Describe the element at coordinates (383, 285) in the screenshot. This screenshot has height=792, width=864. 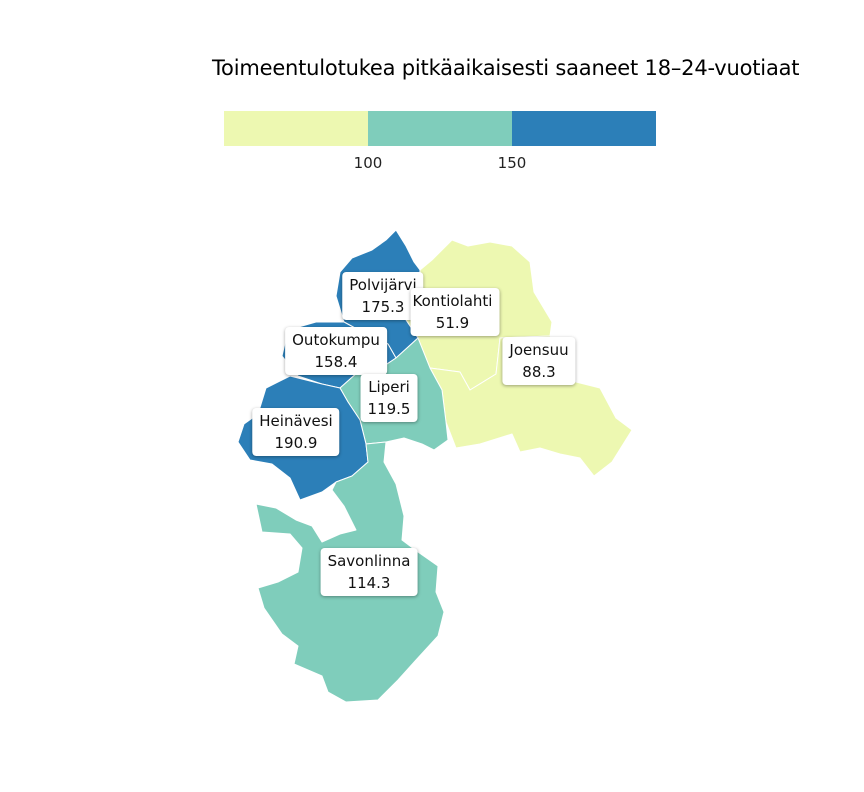
I see `label-polvijarvi-name: Polvijärvi` at that location.